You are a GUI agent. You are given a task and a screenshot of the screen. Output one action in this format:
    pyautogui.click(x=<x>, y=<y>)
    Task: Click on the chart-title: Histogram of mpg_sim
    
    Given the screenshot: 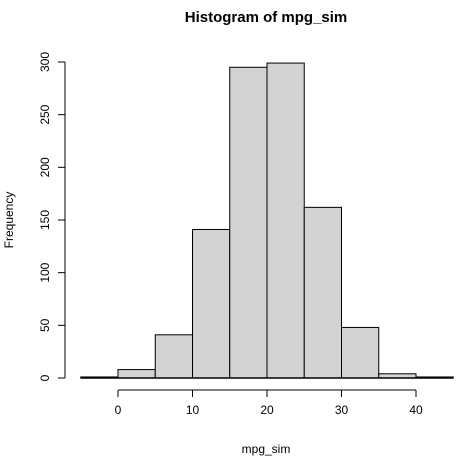 What is the action you would take?
    pyautogui.click(x=266, y=17)
    